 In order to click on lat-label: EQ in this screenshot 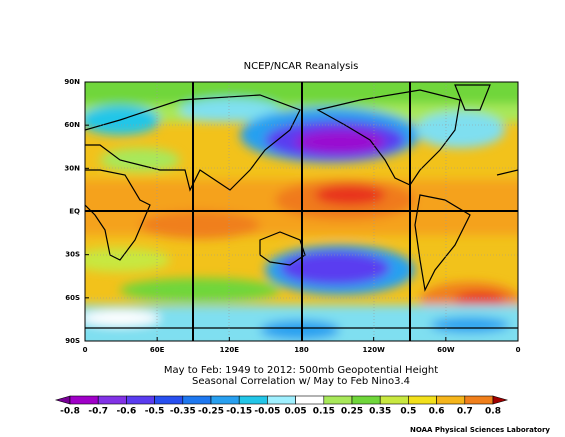, I will do `click(74, 212)`.